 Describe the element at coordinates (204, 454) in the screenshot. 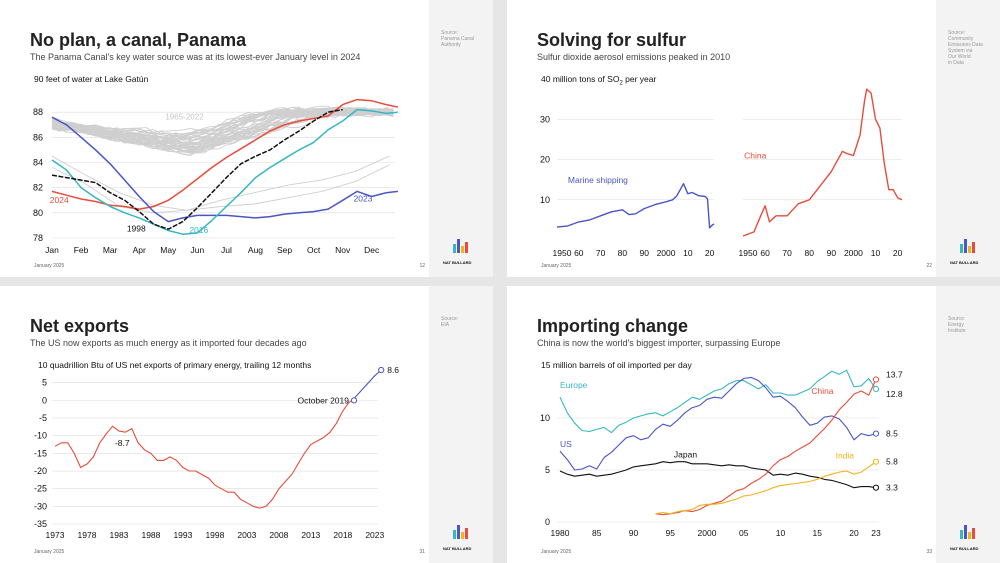

I see `series-line-net-exports` at that location.